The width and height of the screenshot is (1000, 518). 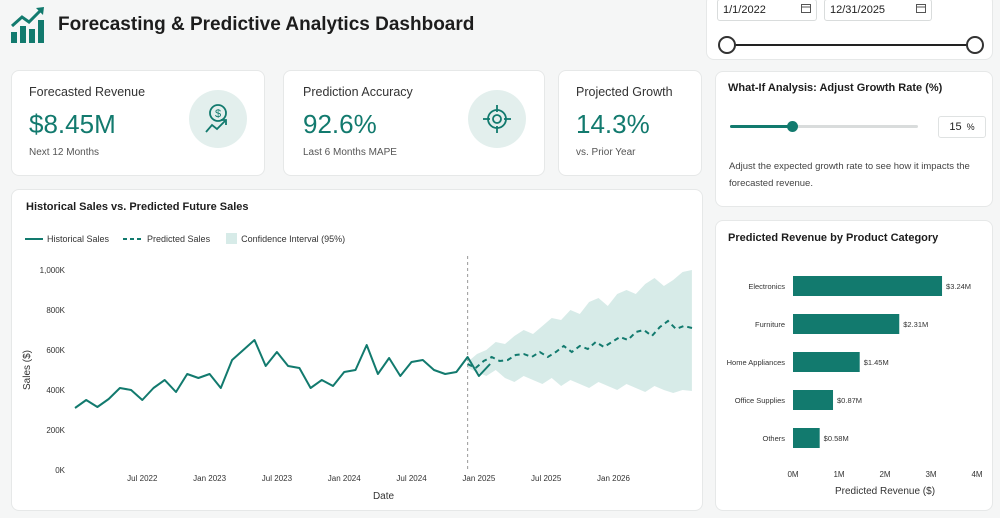 I want to click on legend-confidence-label: Confidence Interval (95%), so click(x=293, y=238).